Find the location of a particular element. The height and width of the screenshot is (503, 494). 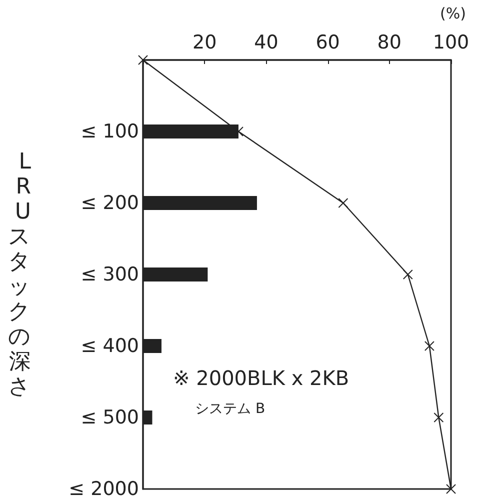

y-tick-label: ≤ 2000 is located at coordinates (103, 489).